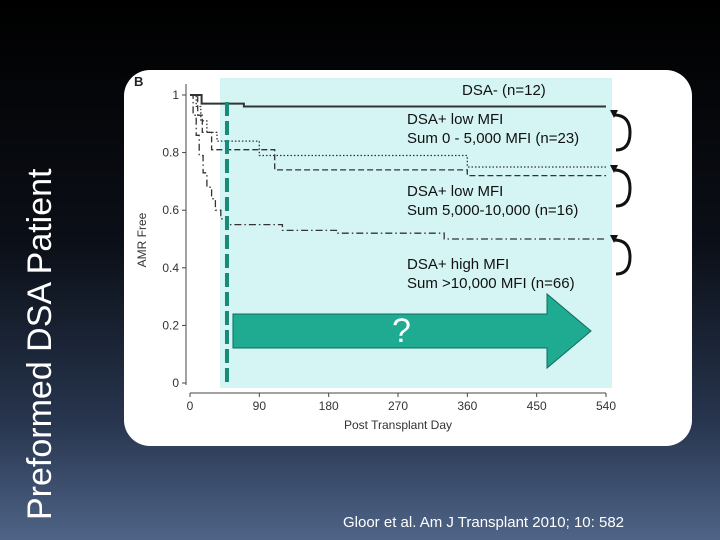 The height and width of the screenshot is (540, 720). Describe the element at coordinates (40, 344) in the screenshot. I see `slide-title: Preformed DSA Patient` at that location.